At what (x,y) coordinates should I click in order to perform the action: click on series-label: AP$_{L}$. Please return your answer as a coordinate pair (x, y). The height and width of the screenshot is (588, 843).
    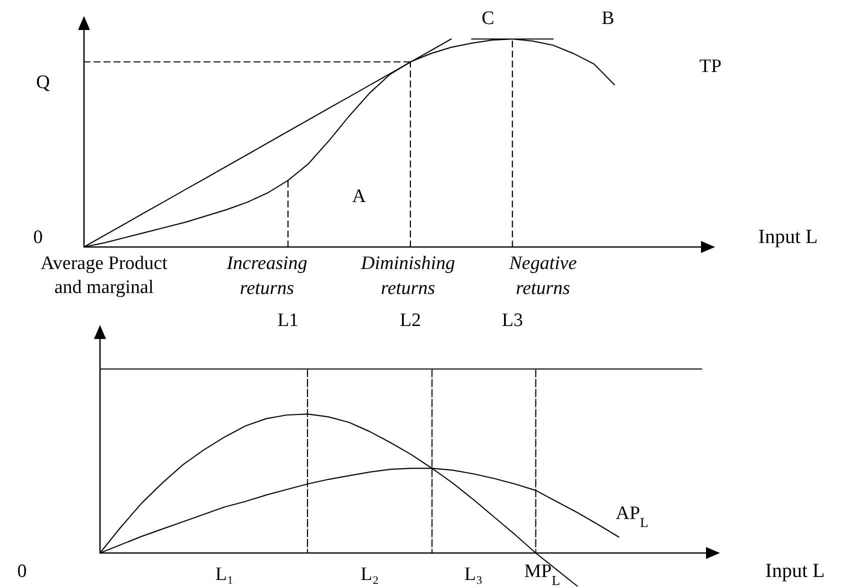
    Looking at the image, I should click on (632, 516).